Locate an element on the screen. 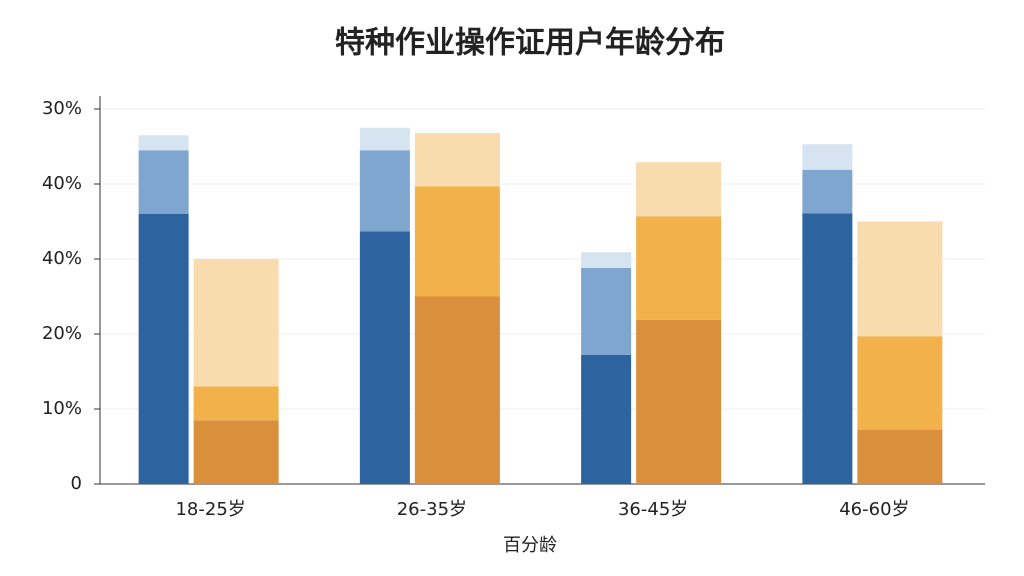 The image size is (1024, 576). y-tick-label: 10% is located at coordinates (62, 408).